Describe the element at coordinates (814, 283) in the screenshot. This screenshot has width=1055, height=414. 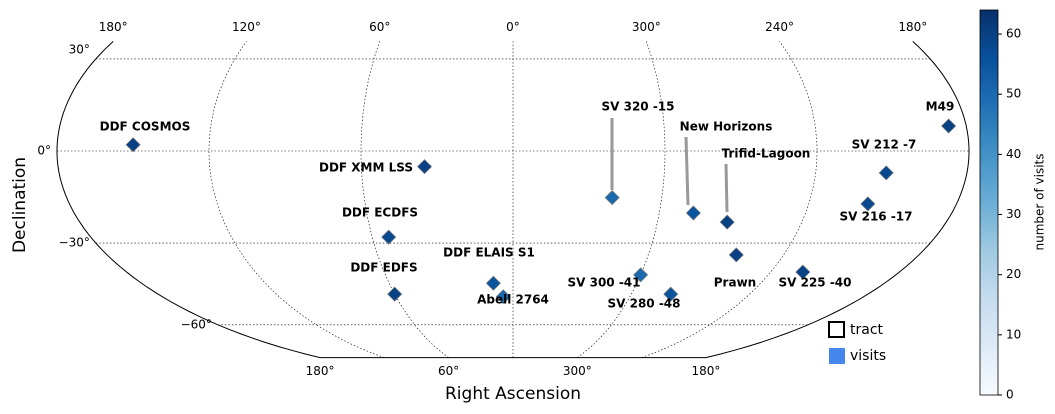
I see `field-label: SV 225 -40` at that location.